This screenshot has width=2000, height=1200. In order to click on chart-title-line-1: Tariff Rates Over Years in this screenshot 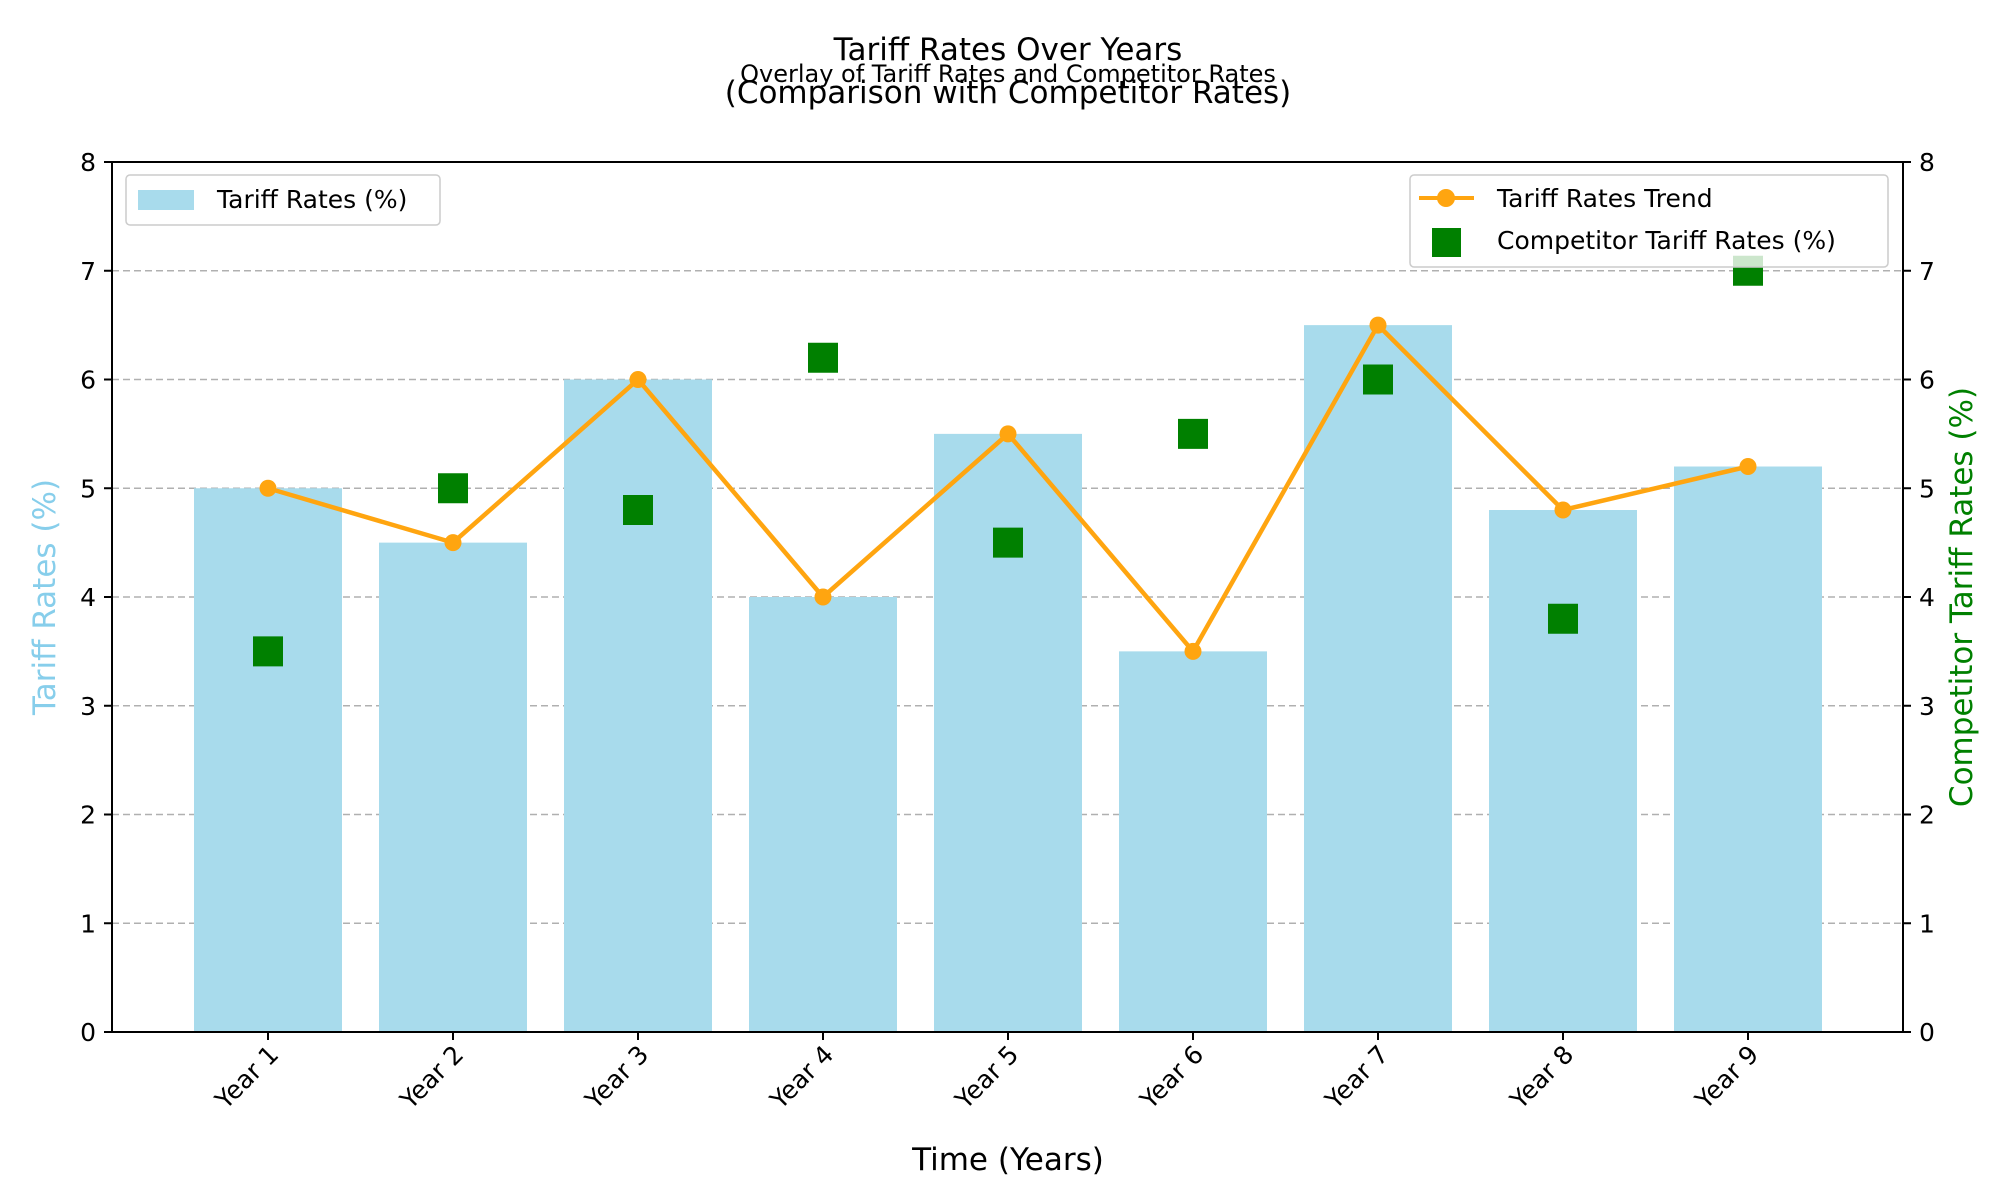, I will do `click(1008, 50)`.